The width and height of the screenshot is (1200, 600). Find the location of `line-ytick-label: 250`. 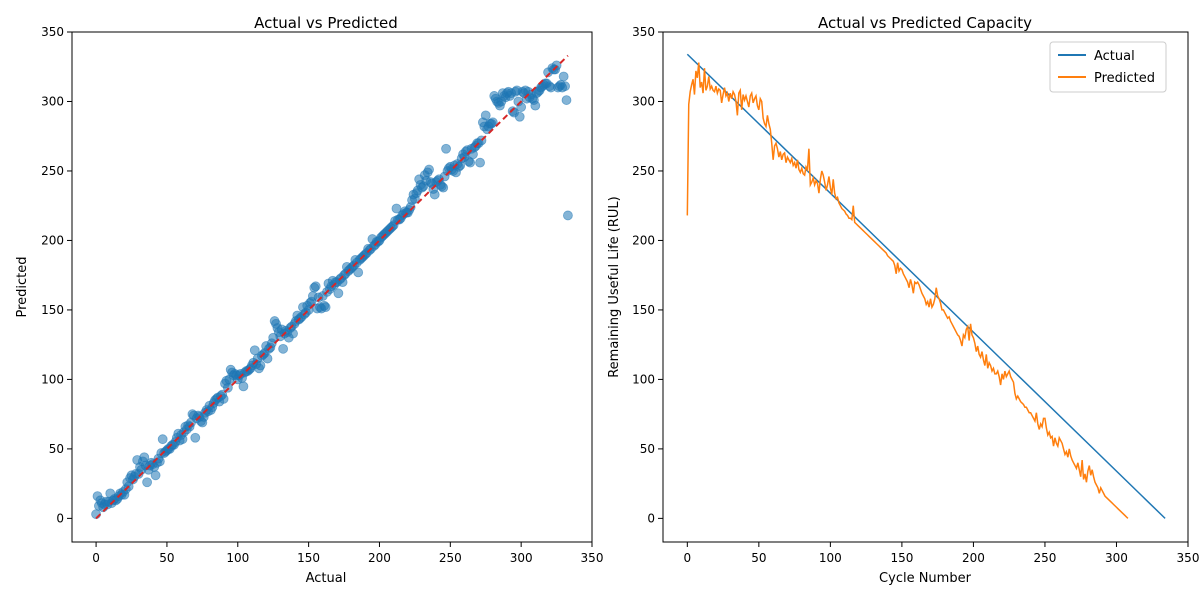

line-ytick-label: 250 is located at coordinates (643, 171).